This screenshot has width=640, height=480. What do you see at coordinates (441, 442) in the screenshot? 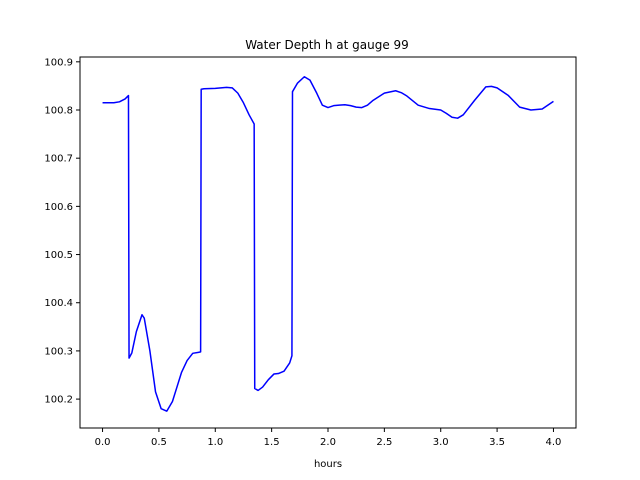
I see `x-tick-label: 3.0` at bounding box center [441, 442].